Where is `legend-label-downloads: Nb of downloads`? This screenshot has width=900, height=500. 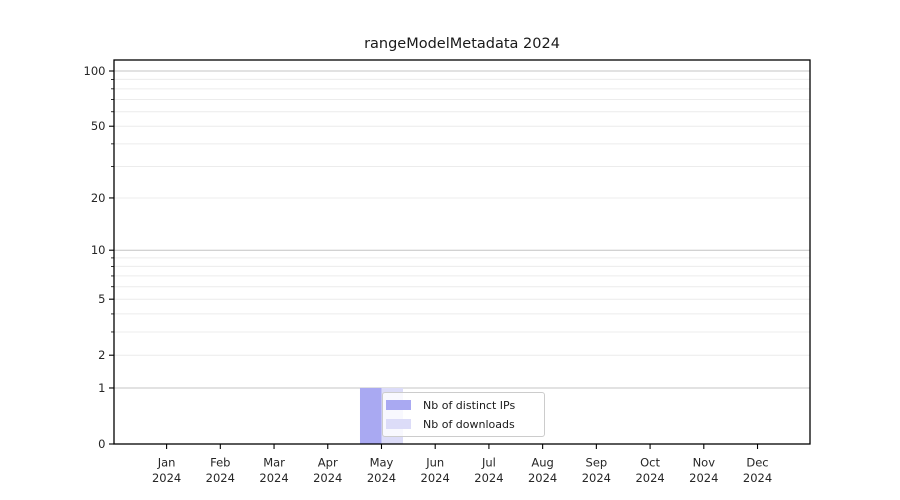 legend-label-downloads: Nb of downloads is located at coordinates (469, 424).